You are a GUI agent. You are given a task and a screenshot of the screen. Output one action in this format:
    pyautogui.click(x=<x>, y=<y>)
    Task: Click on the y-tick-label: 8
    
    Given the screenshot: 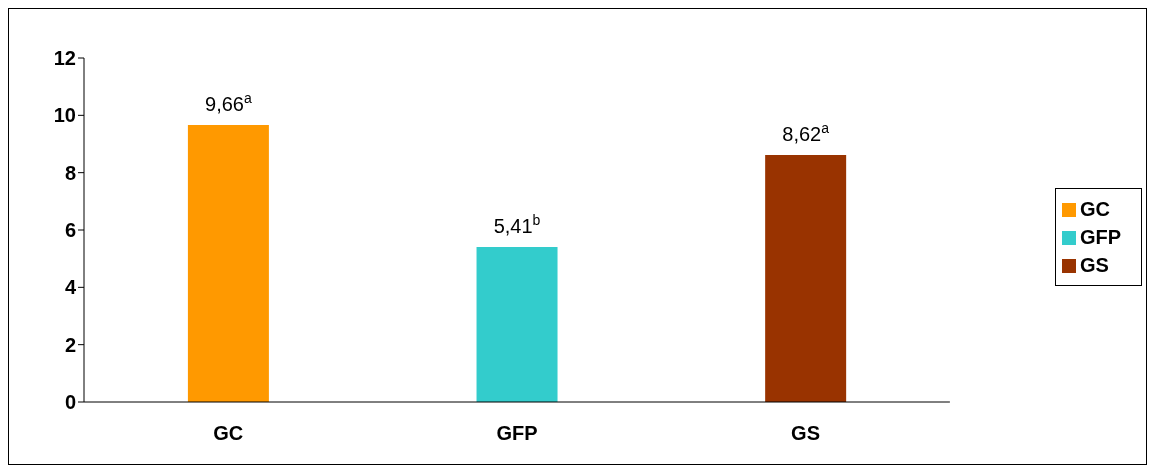 What is the action you would take?
    pyautogui.click(x=70, y=172)
    